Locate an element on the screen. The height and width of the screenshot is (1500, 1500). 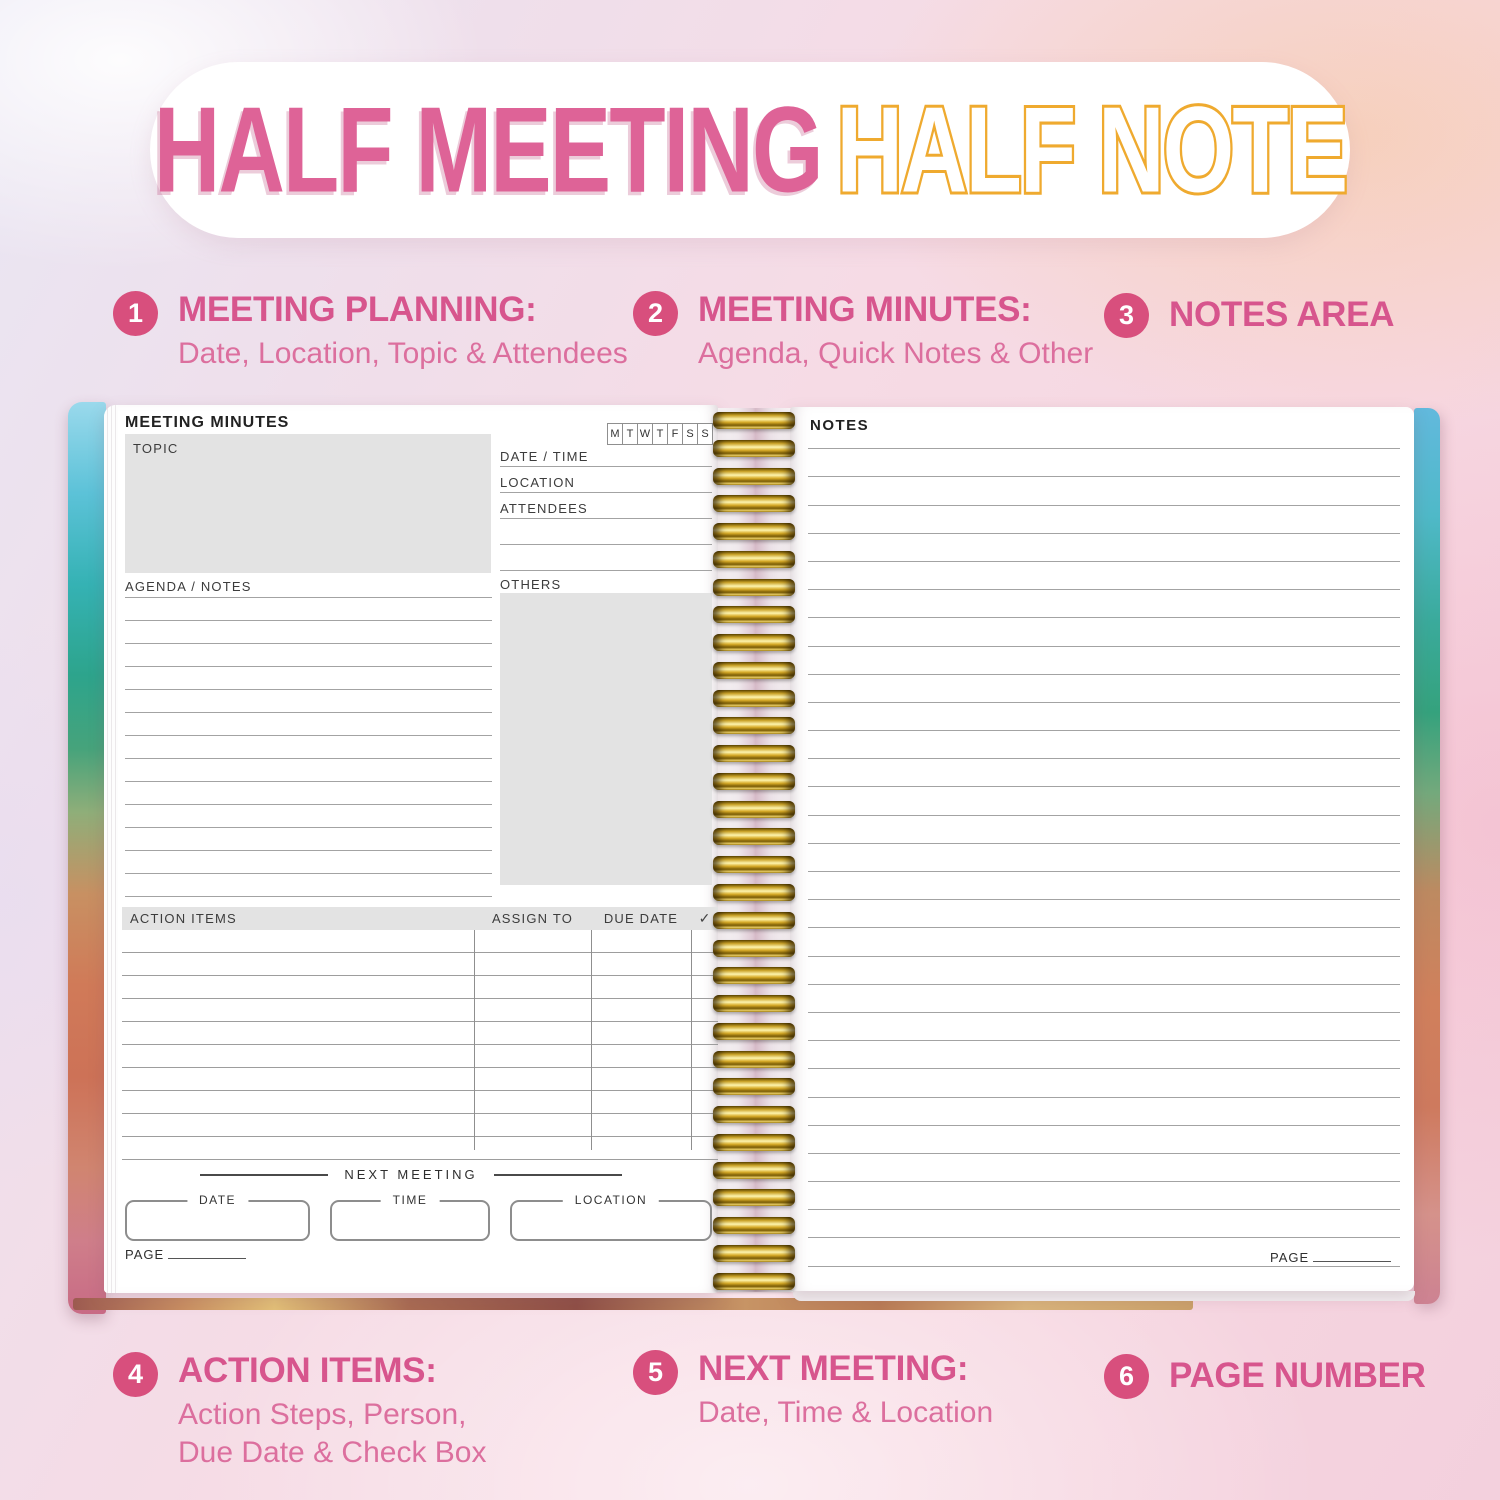
spiral is located at coordinates (754, 851).